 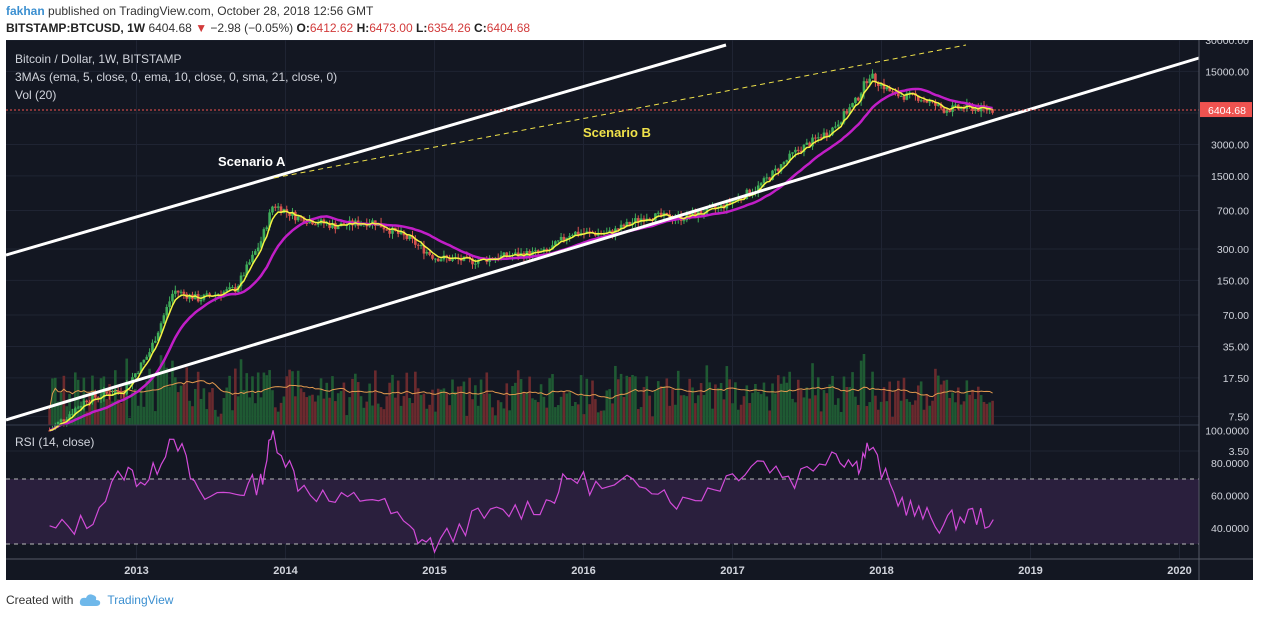 What do you see at coordinates (657, 571) in the screenshot?
I see `time-axis: 2013 2014 2015 2016 2017 2018 2019 2020` at bounding box center [657, 571].